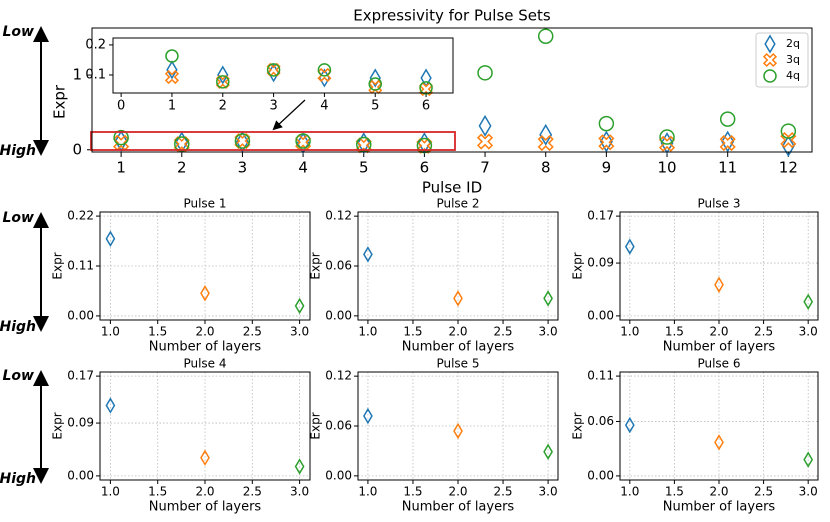  What do you see at coordinates (289, 115) in the screenshot?
I see `inset-arrow` at bounding box center [289, 115].